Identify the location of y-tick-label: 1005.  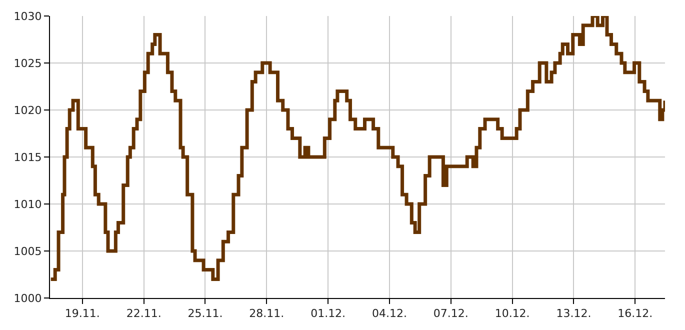
(28, 251).